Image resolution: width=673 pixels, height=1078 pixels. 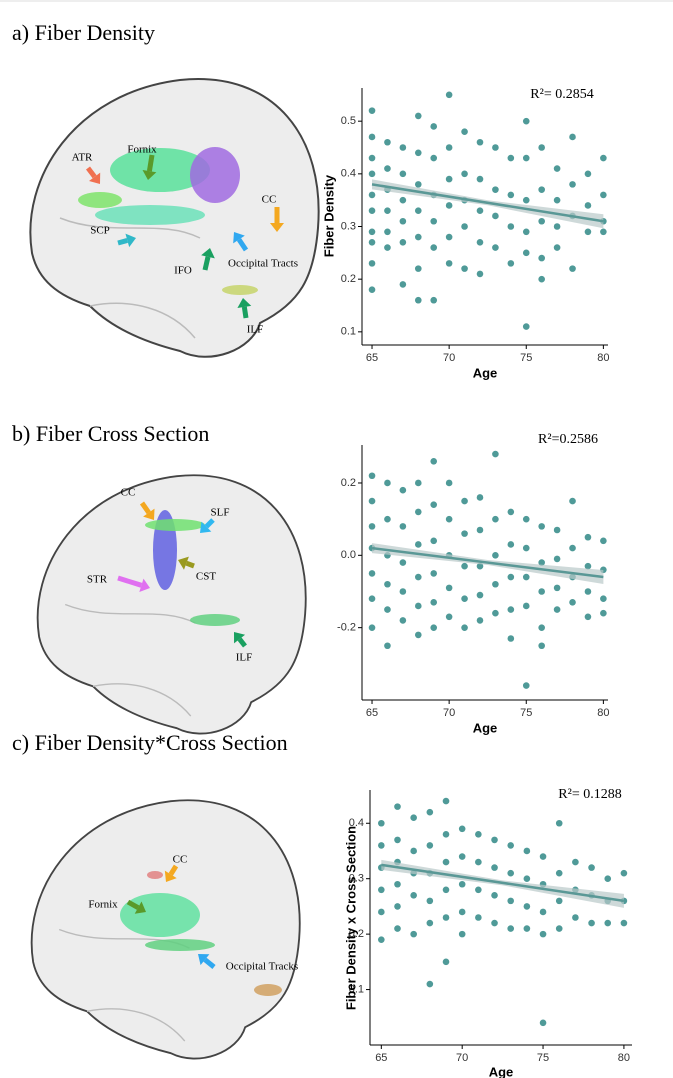 I want to click on x-tick-label: 80, so click(x=624, y=1058).